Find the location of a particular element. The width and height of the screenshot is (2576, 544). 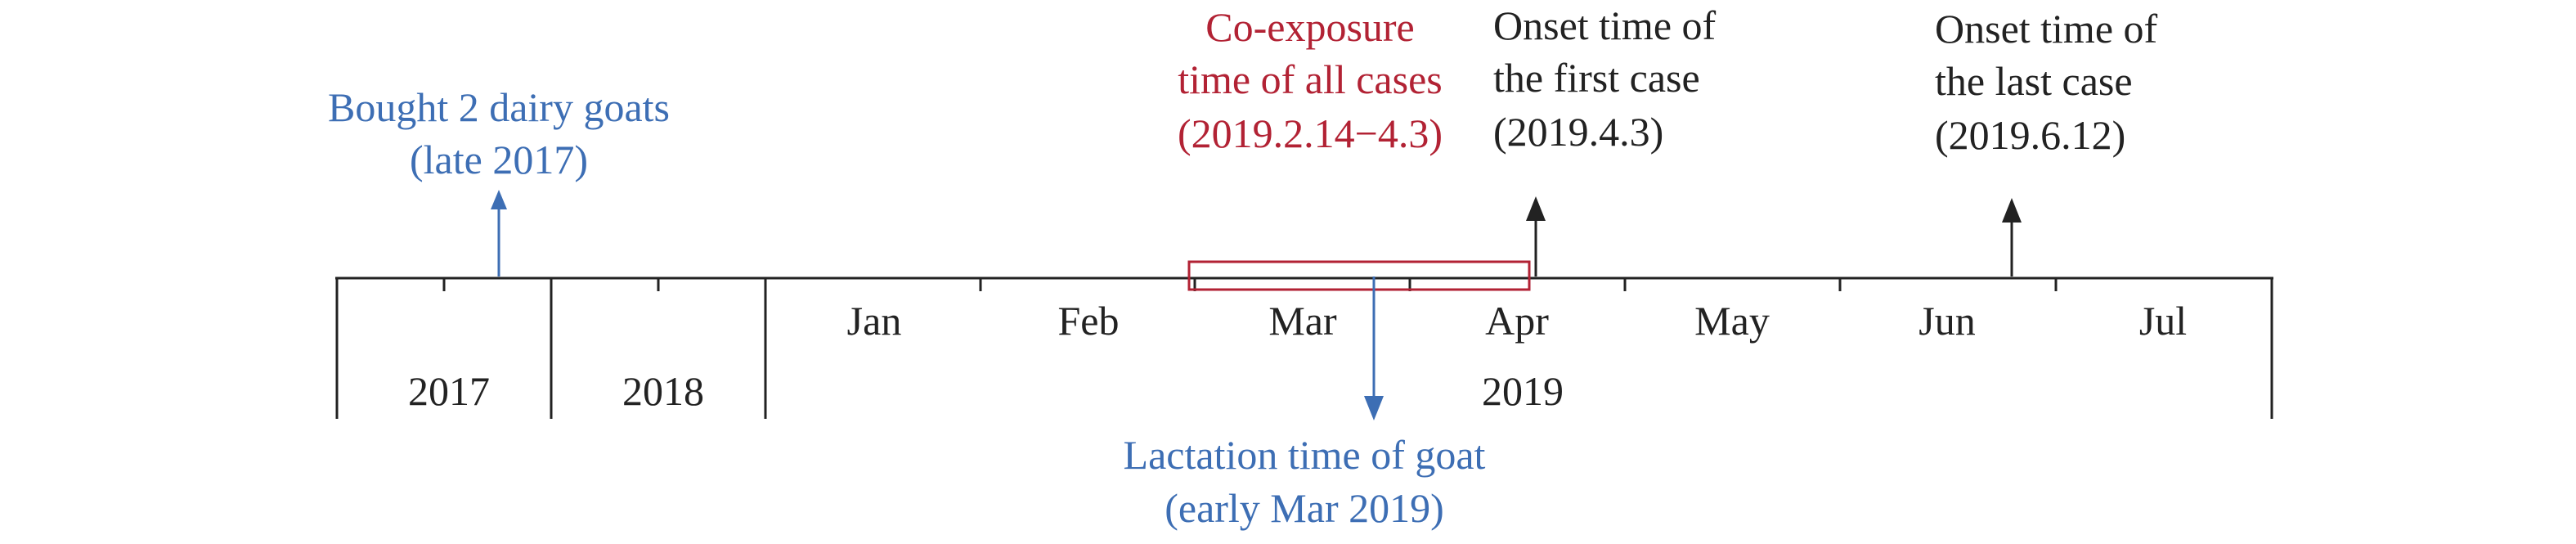

year-label-2018: 2018 is located at coordinates (663, 391).